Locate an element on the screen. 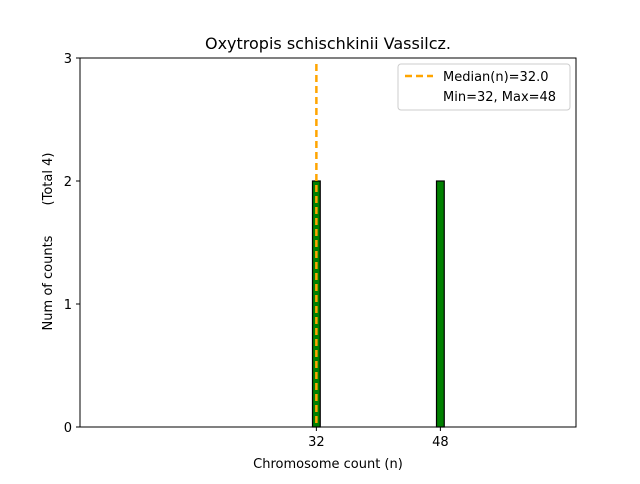 The height and width of the screenshot is (484, 640). x-axis-label: Chromosome count (n) is located at coordinates (328, 464).